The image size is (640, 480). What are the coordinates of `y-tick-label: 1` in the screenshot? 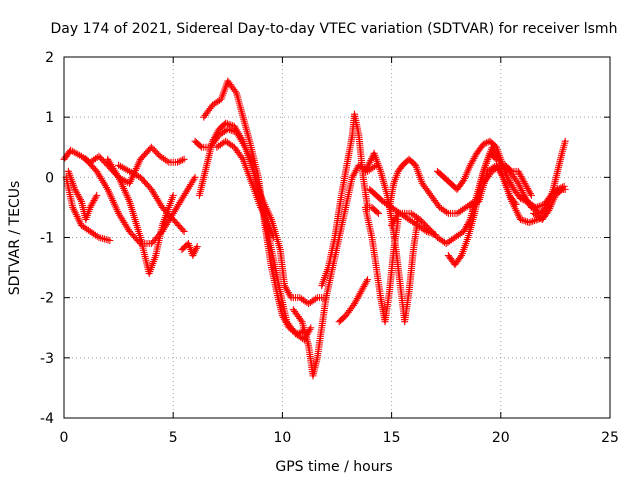 It's located at (49, 118).